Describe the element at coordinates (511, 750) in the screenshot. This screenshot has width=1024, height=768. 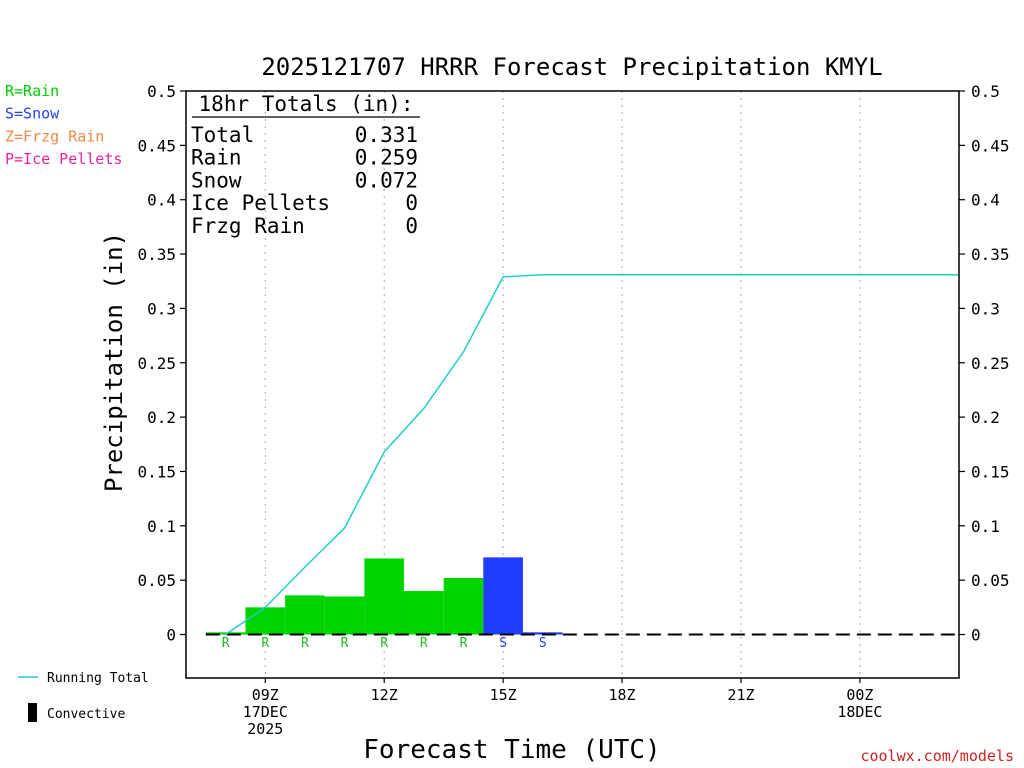
I see `x-axis-title: Forecast Time (UTC)` at that location.